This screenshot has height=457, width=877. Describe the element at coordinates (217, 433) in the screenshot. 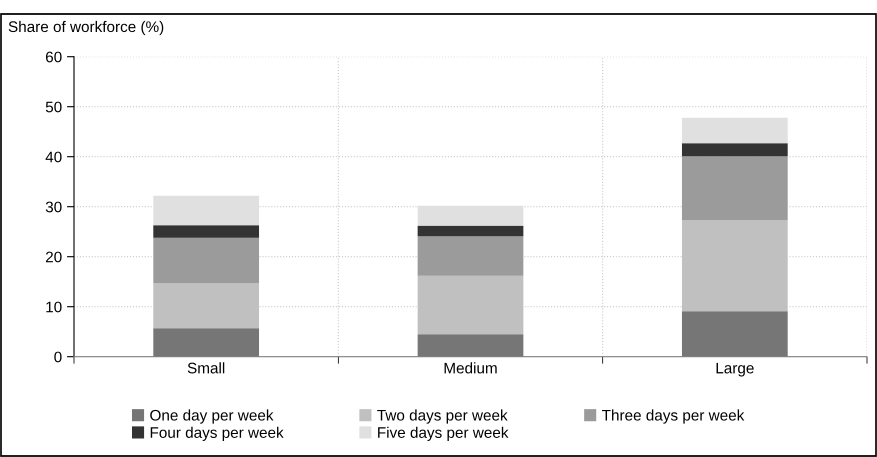

I see `legend-label: Four days per week` at that location.